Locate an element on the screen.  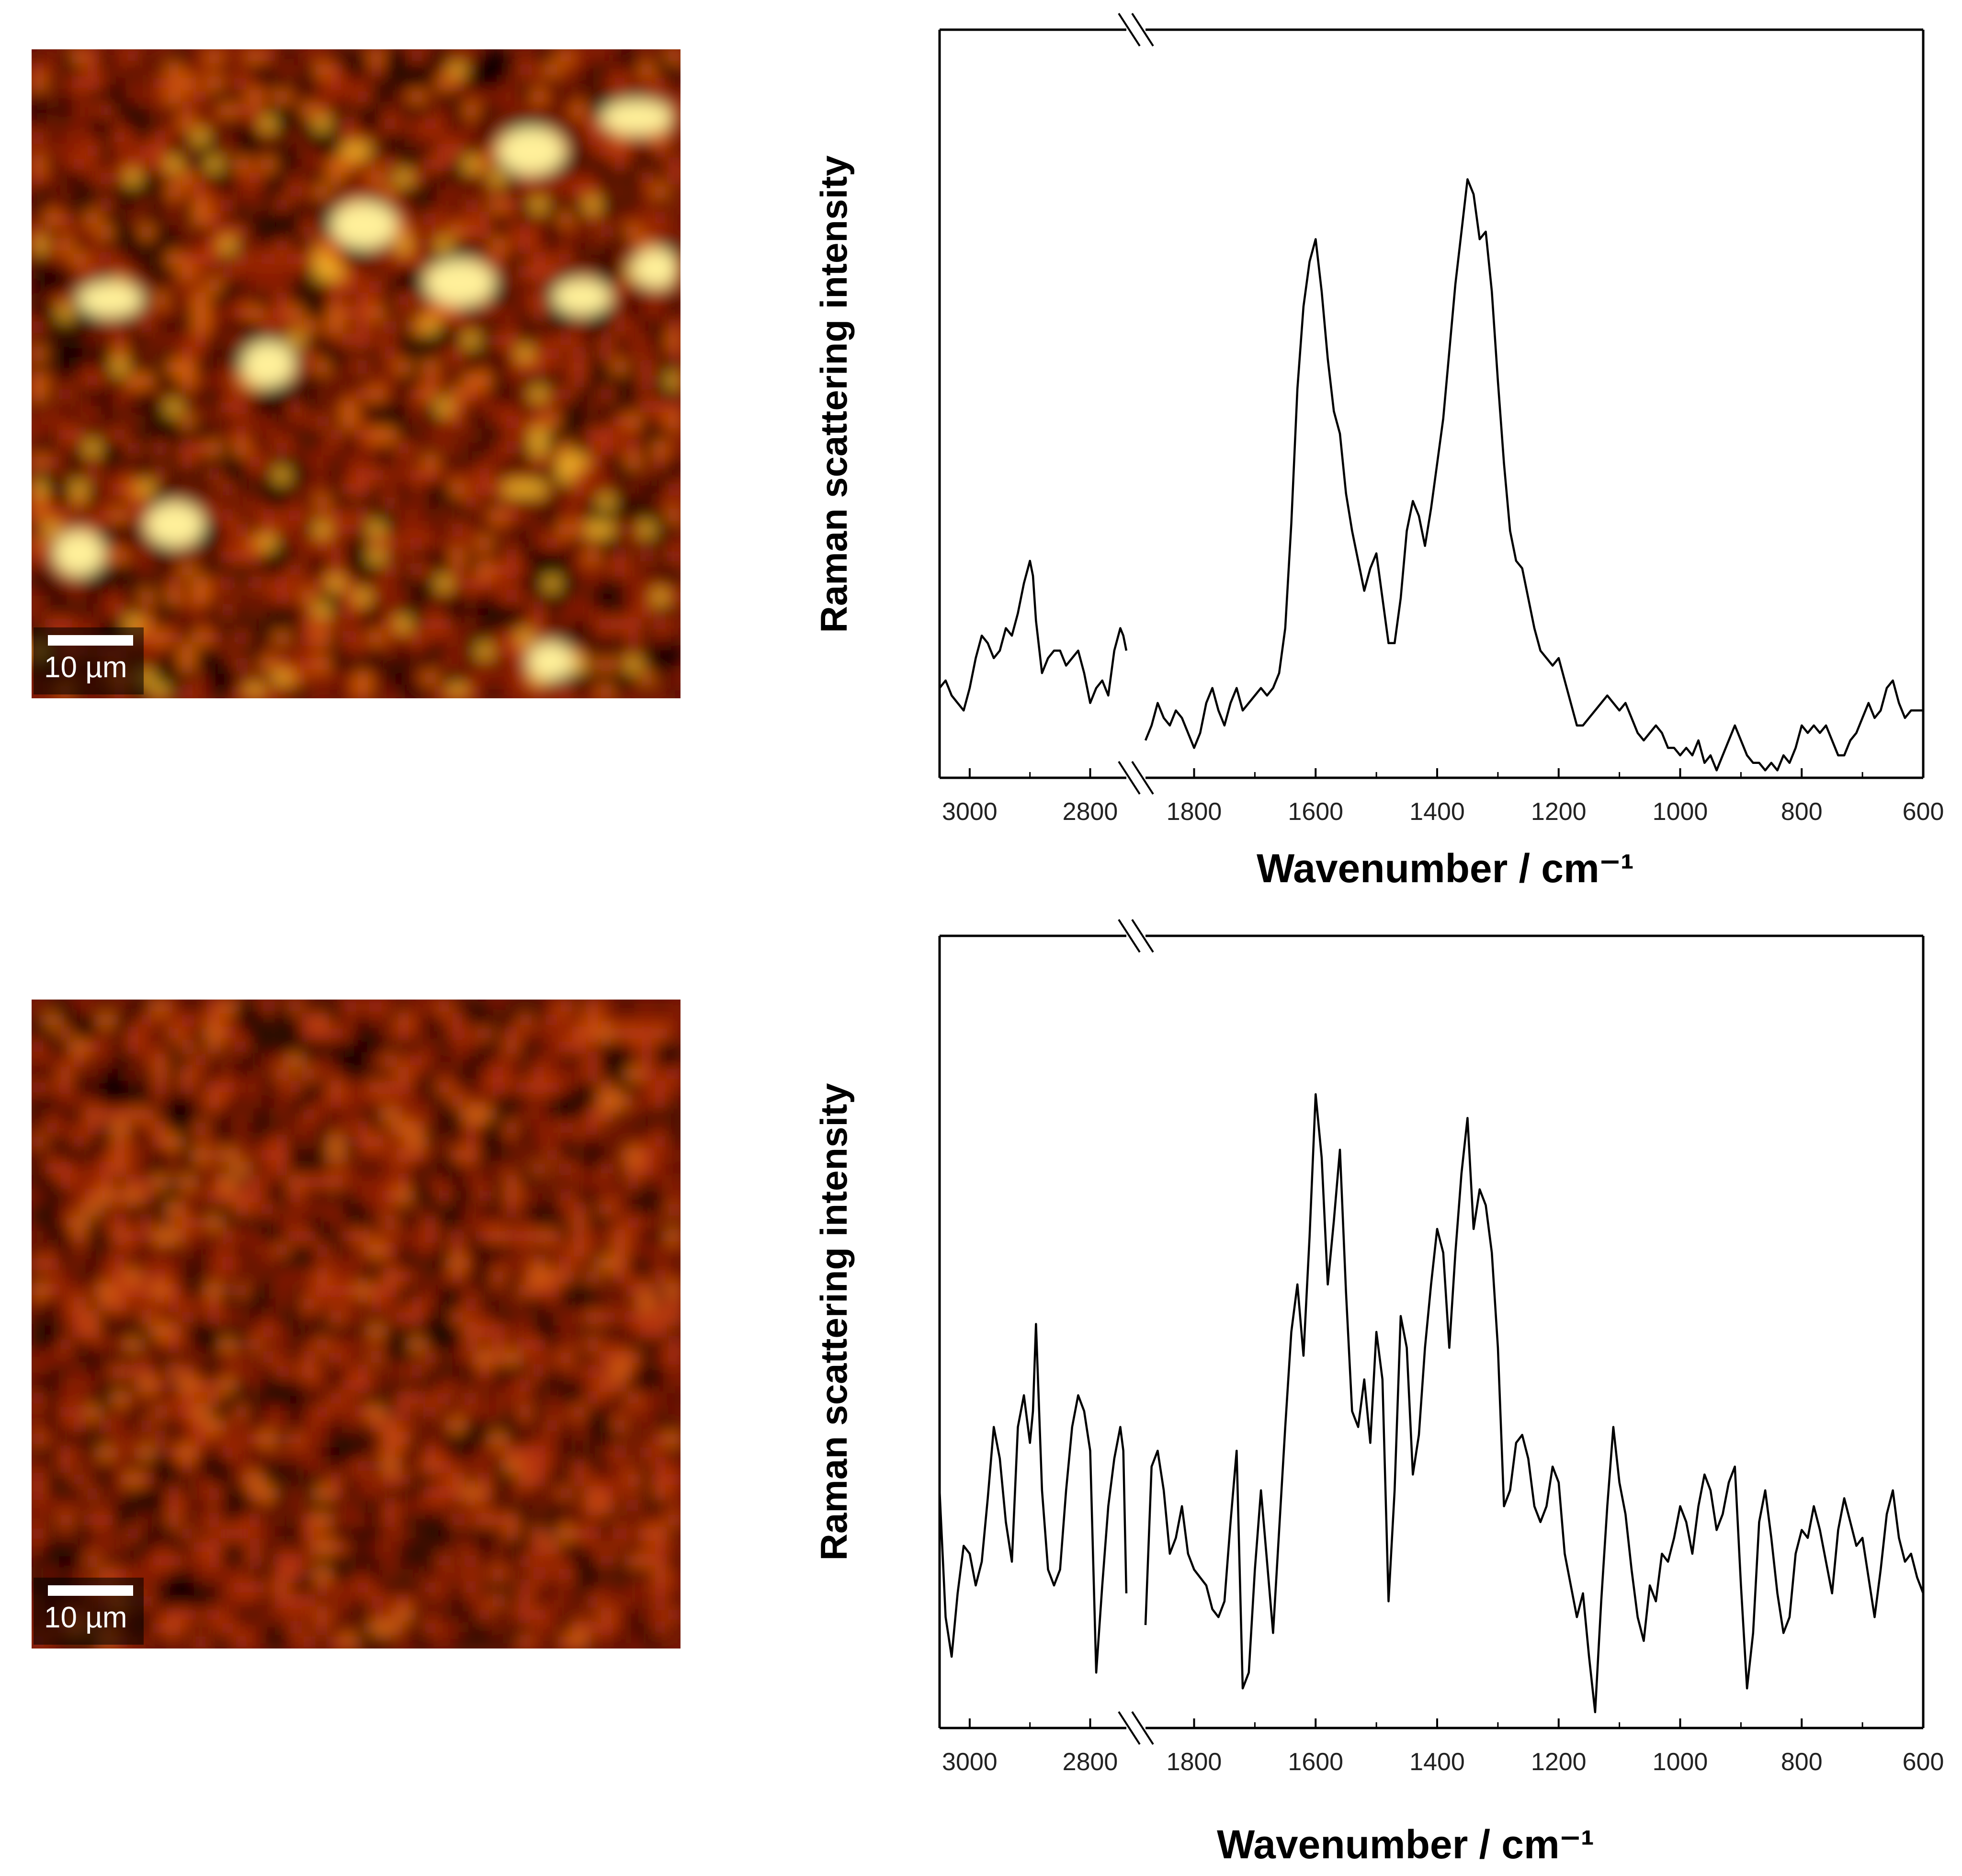
scale-bar-2: 10 µm is located at coordinates (89, 1611).